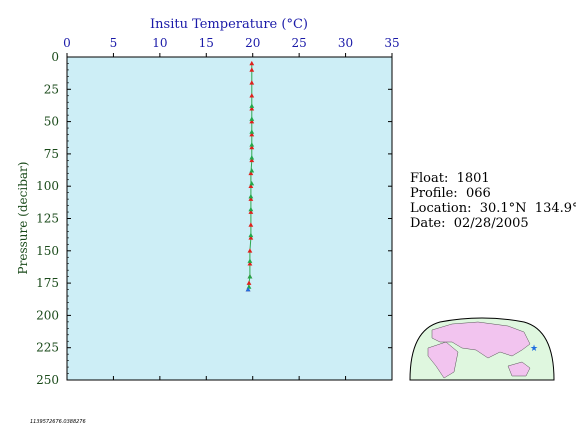  Describe the element at coordinates (450, 193) in the screenshot. I see `profile-number: Profile: 066` at that location.